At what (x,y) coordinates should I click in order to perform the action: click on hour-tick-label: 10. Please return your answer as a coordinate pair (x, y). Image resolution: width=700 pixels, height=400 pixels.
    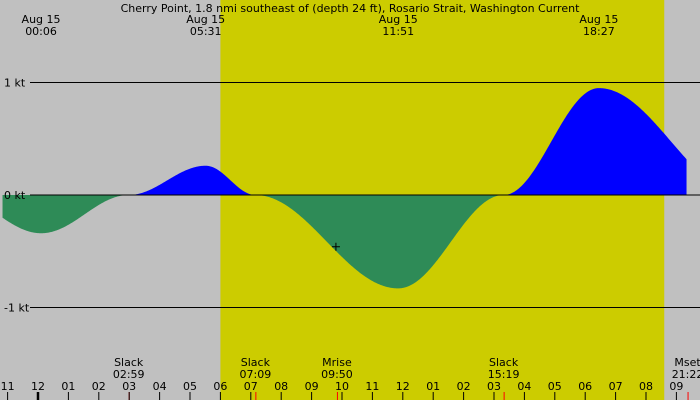
    Looking at the image, I should click on (342, 386).